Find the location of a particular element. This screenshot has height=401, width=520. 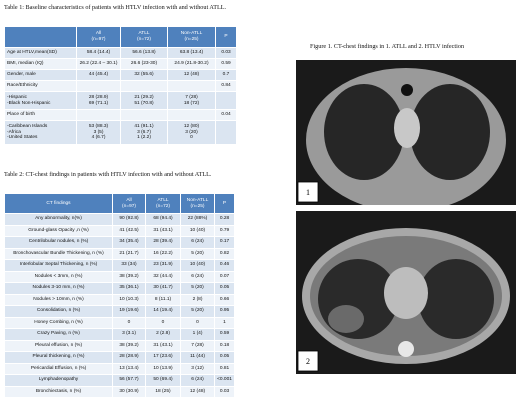

table-cell: 8 (11.1) is located at coordinates (163, 299).